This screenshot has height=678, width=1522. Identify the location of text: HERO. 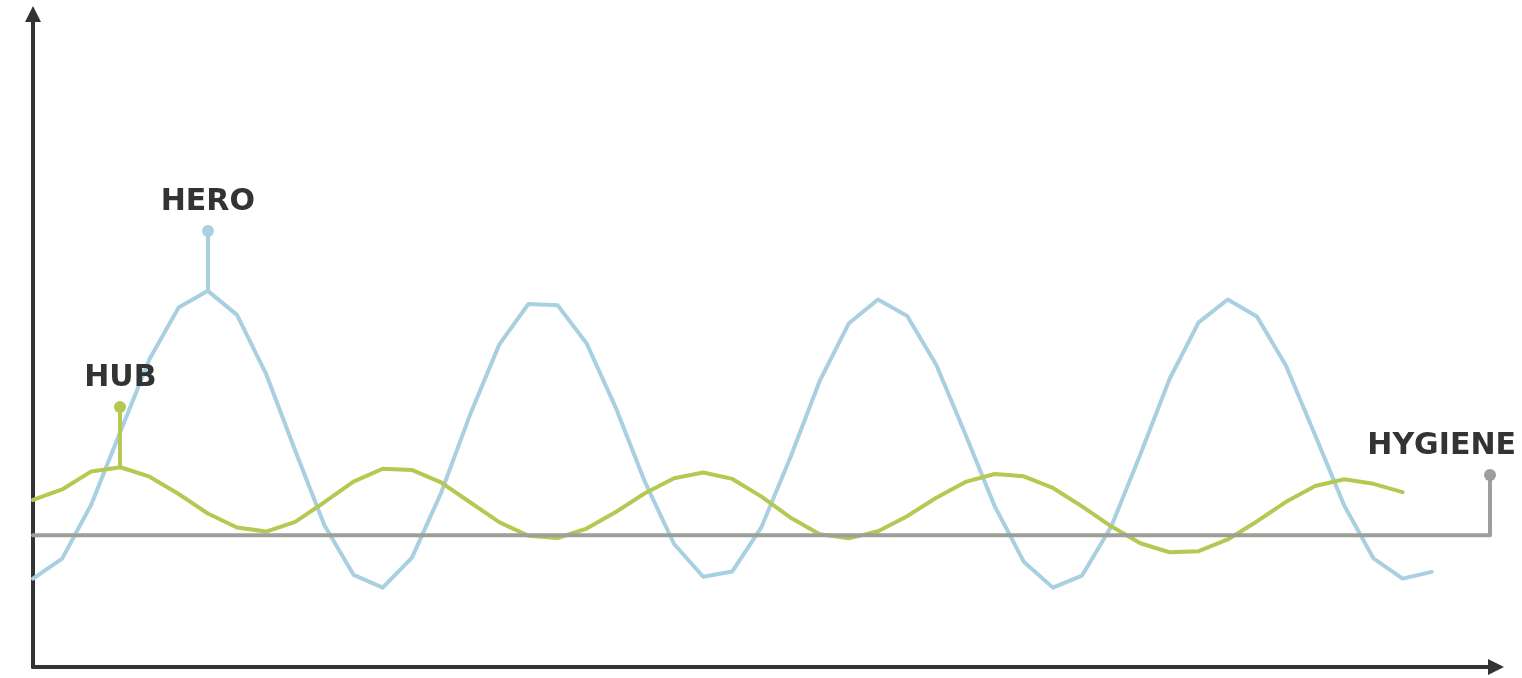
(207, 199).